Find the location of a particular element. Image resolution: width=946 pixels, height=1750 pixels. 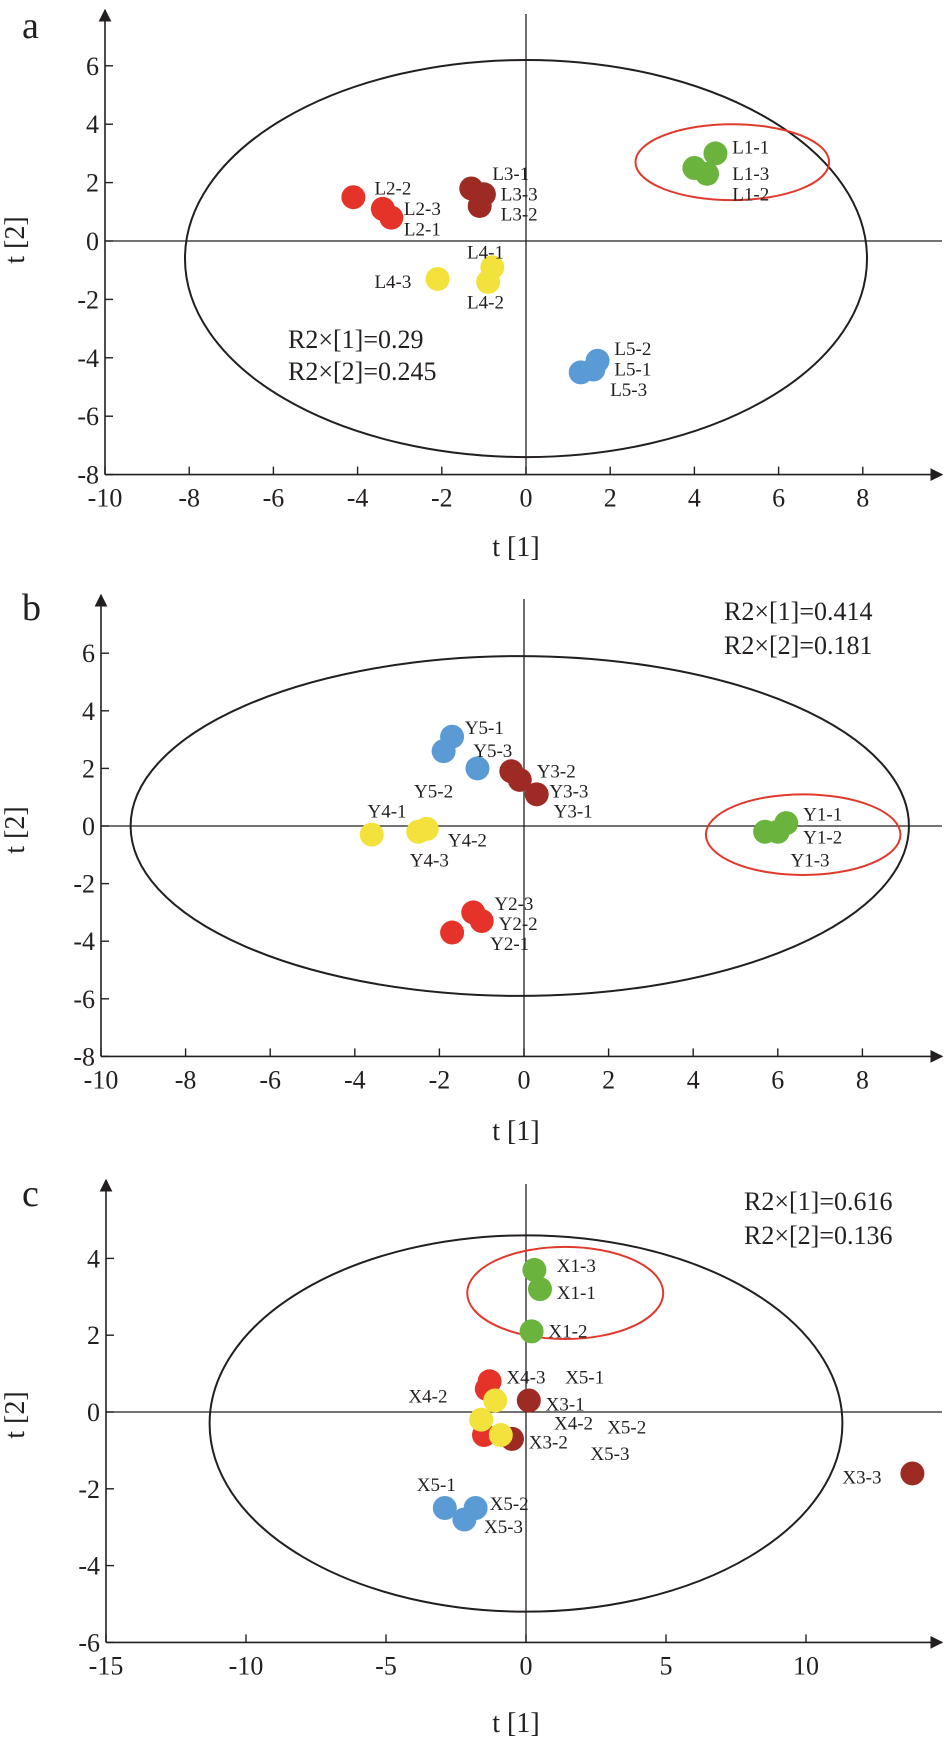

x-tick-label: 2 is located at coordinates (610, 498).